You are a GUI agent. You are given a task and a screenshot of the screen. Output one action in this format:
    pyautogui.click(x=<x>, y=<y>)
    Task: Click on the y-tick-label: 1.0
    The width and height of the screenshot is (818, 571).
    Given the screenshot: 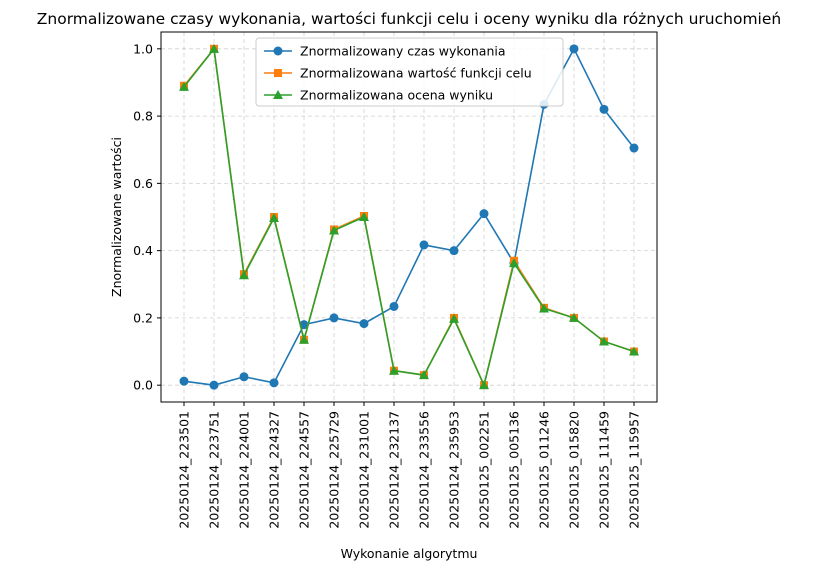 What is the action you would take?
    pyautogui.click(x=143, y=48)
    